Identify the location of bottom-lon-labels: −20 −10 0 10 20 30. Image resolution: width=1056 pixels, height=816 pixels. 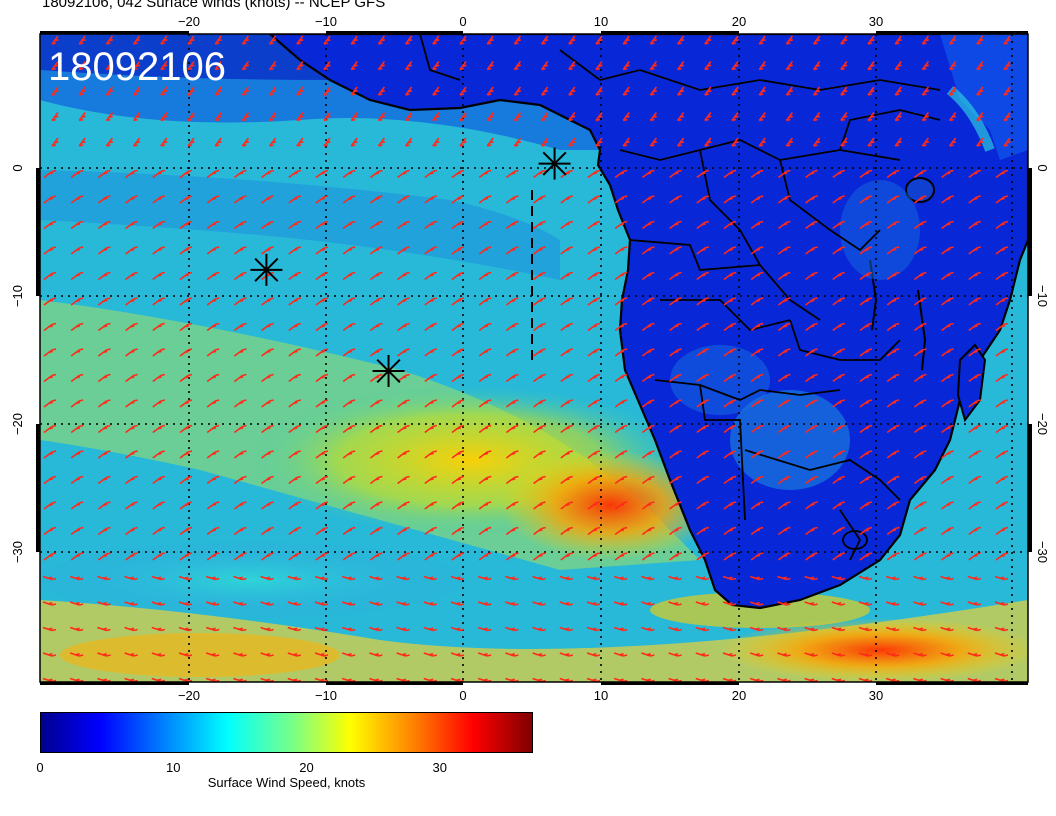
(530, 695).